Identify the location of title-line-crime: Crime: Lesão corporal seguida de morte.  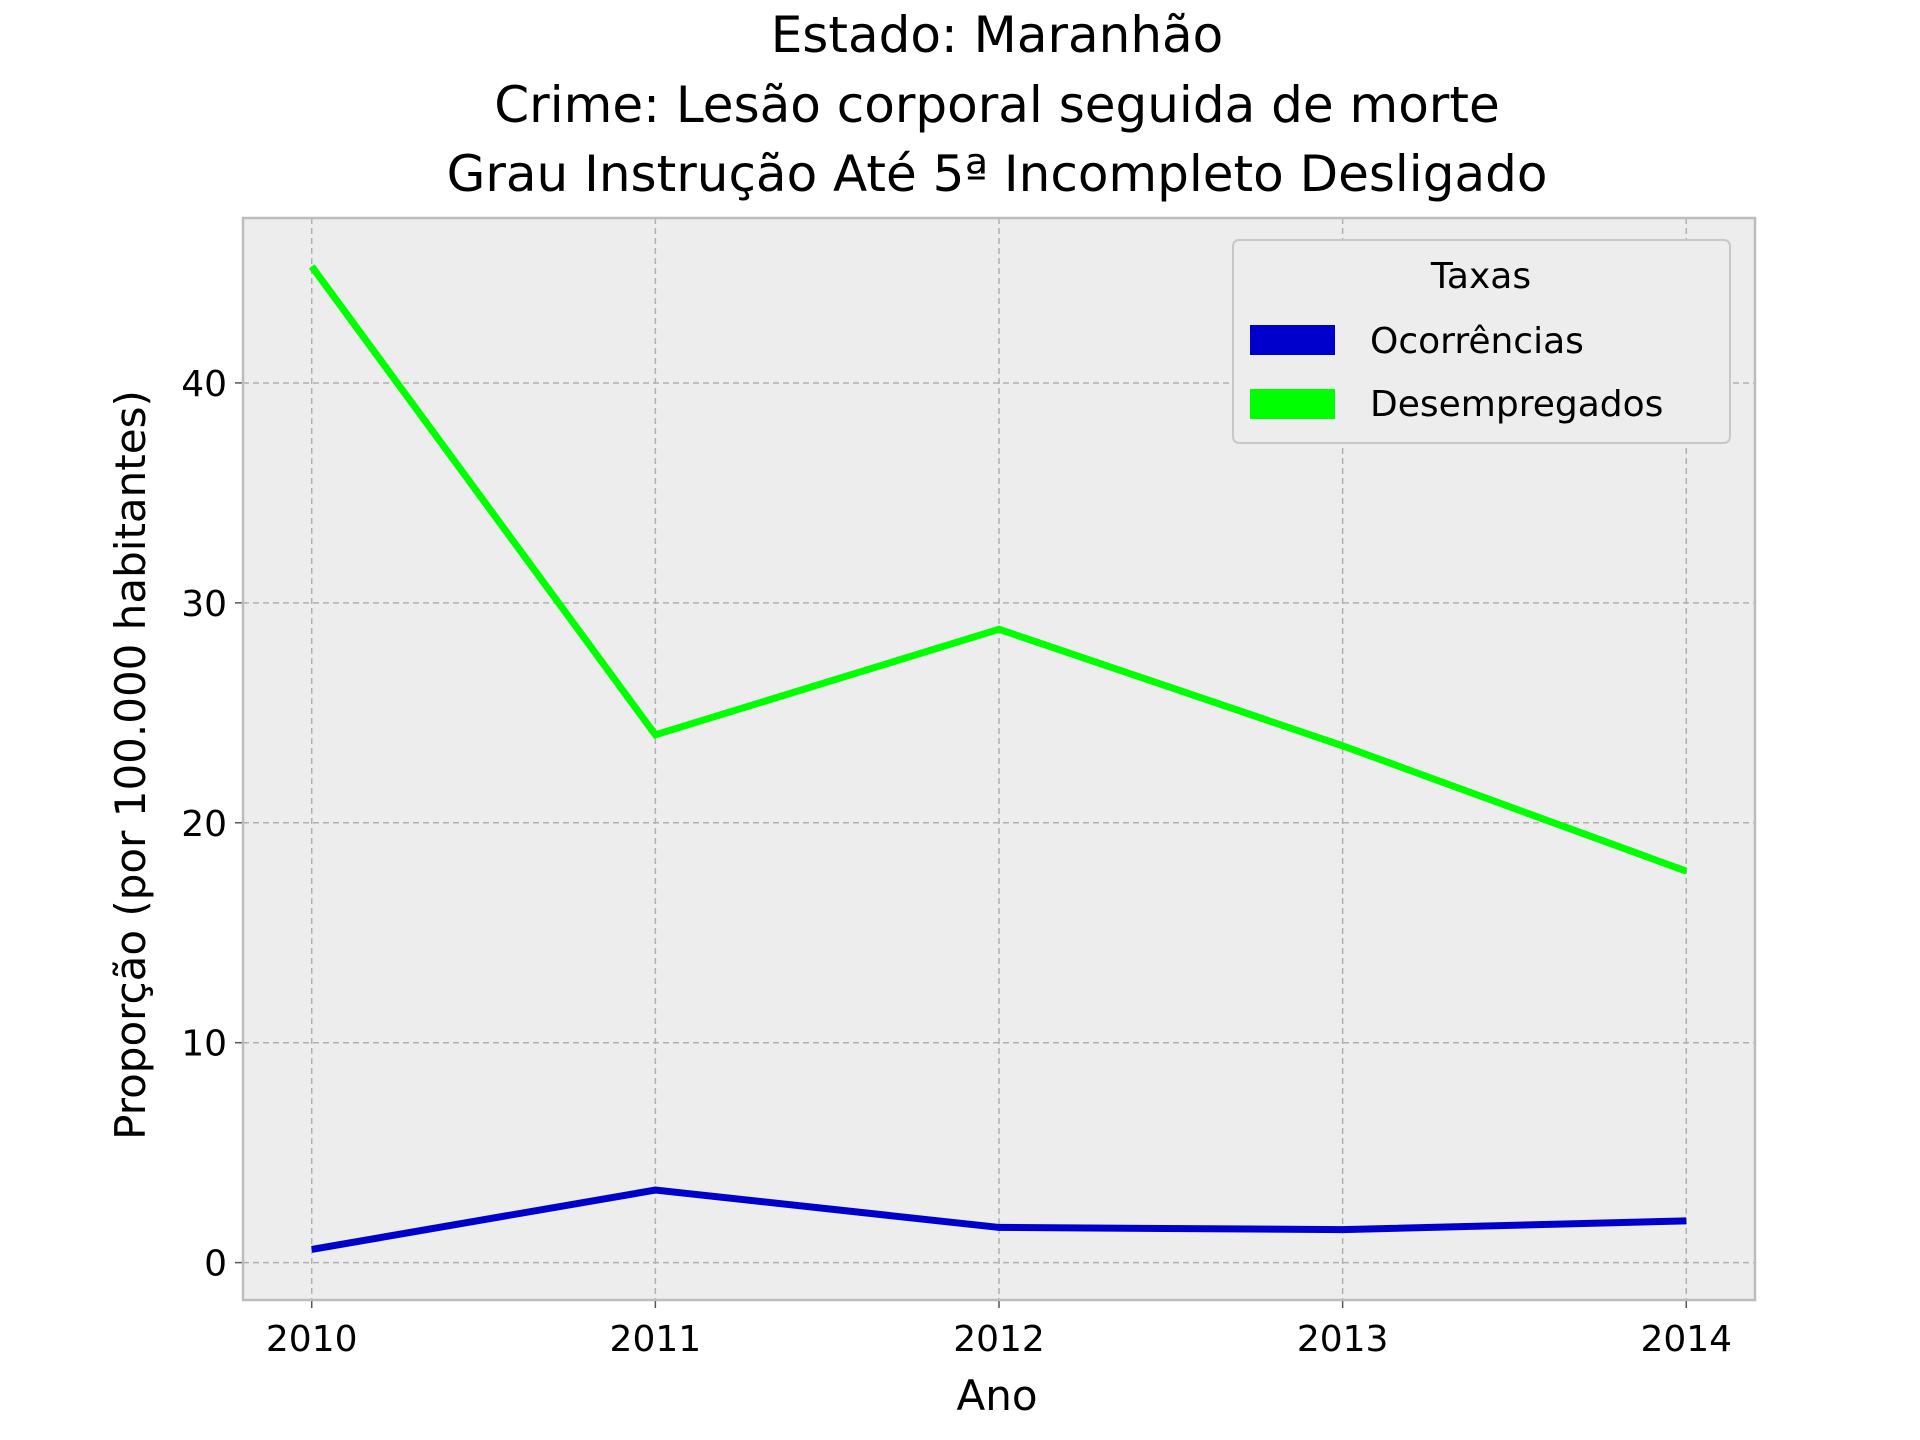
(996, 105).